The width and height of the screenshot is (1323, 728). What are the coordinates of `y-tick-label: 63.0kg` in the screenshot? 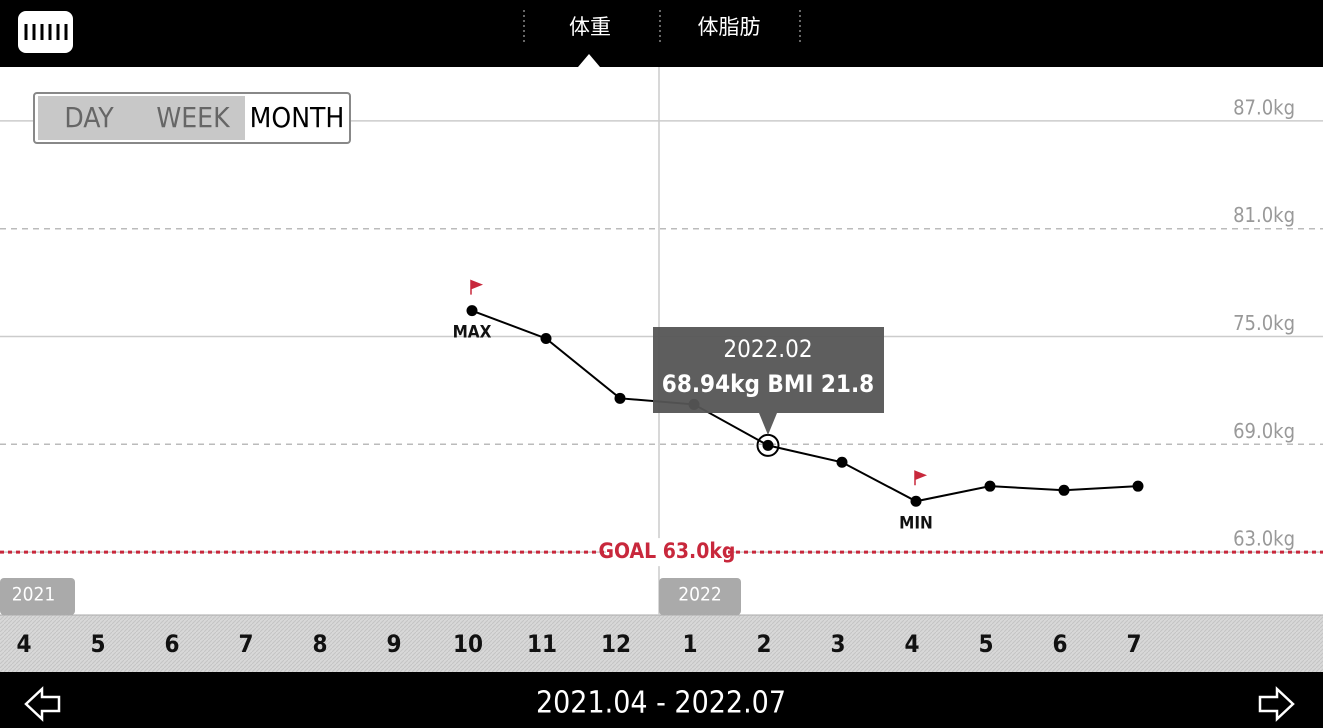 It's located at (1264, 539).